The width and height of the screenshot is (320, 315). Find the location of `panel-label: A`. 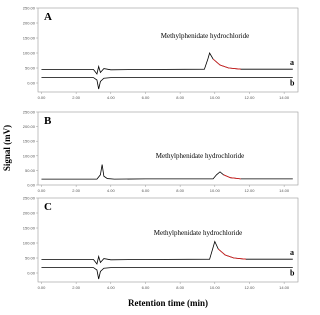

panel-label: A is located at coordinates (48, 17).